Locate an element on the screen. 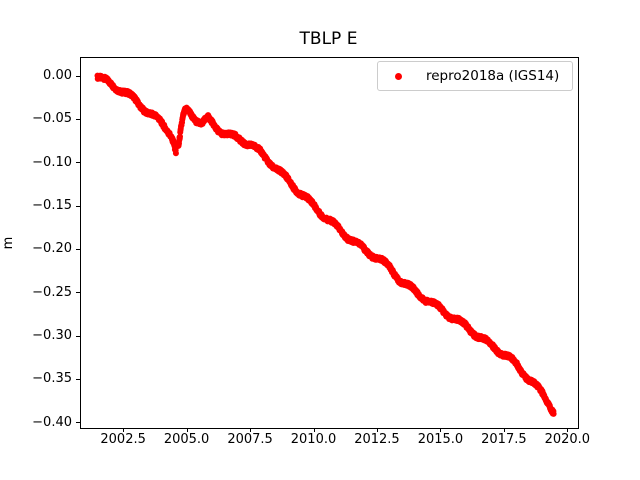 Image resolution: width=640 pixels, height=480 pixels. y-tick-label: −0.30 is located at coordinates (52, 336).